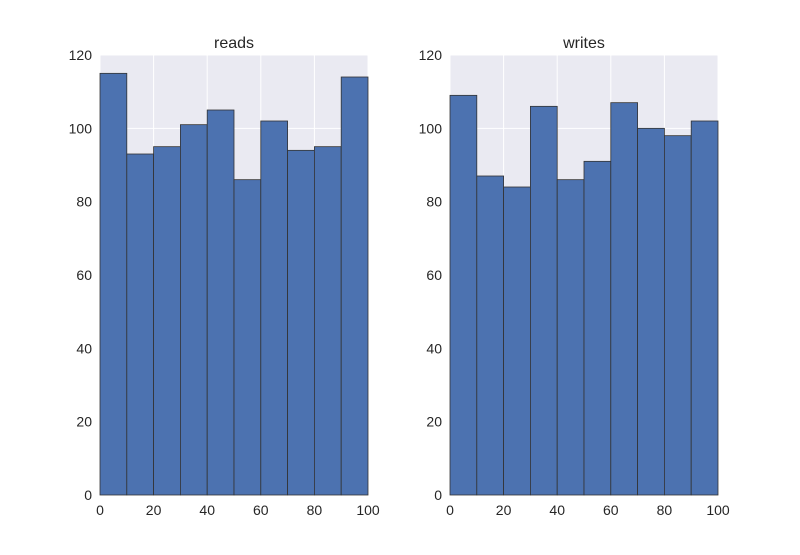 Image resolution: width=800 pixels, height=555 pixels. What do you see at coordinates (583, 43) in the screenshot?
I see `chart-title: writes` at bounding box center [583, 43].